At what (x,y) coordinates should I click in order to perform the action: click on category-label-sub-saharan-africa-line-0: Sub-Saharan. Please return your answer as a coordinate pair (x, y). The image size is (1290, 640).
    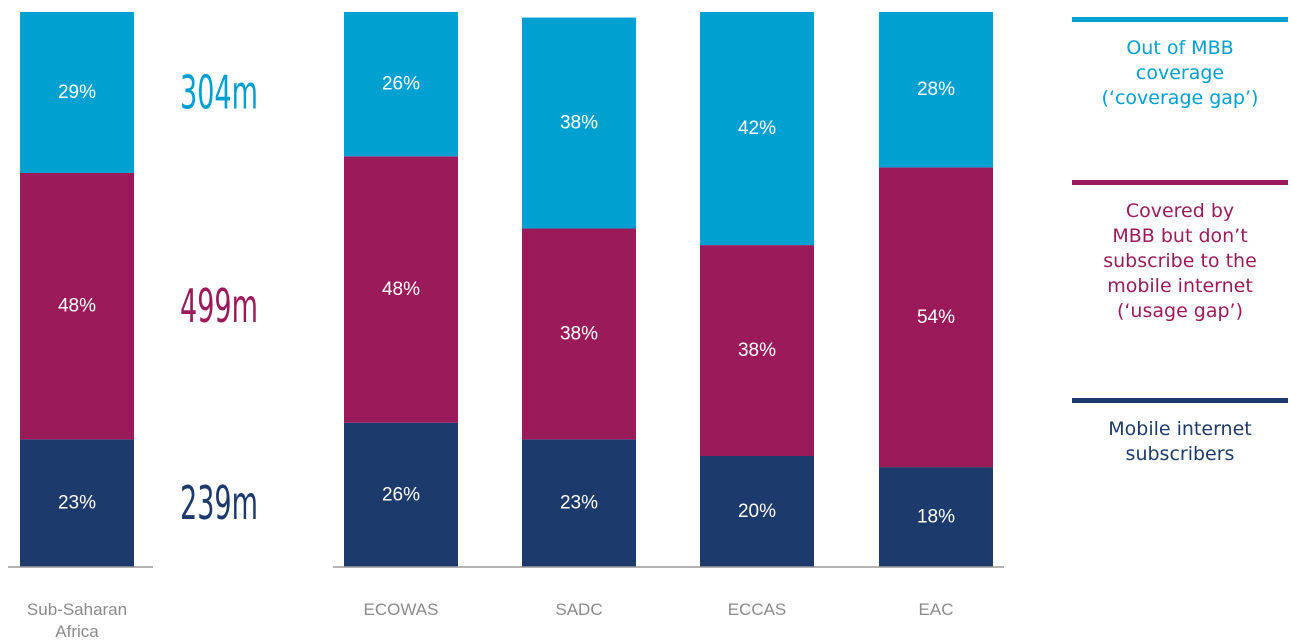
    Looking at the image, I should click on (77, 609).